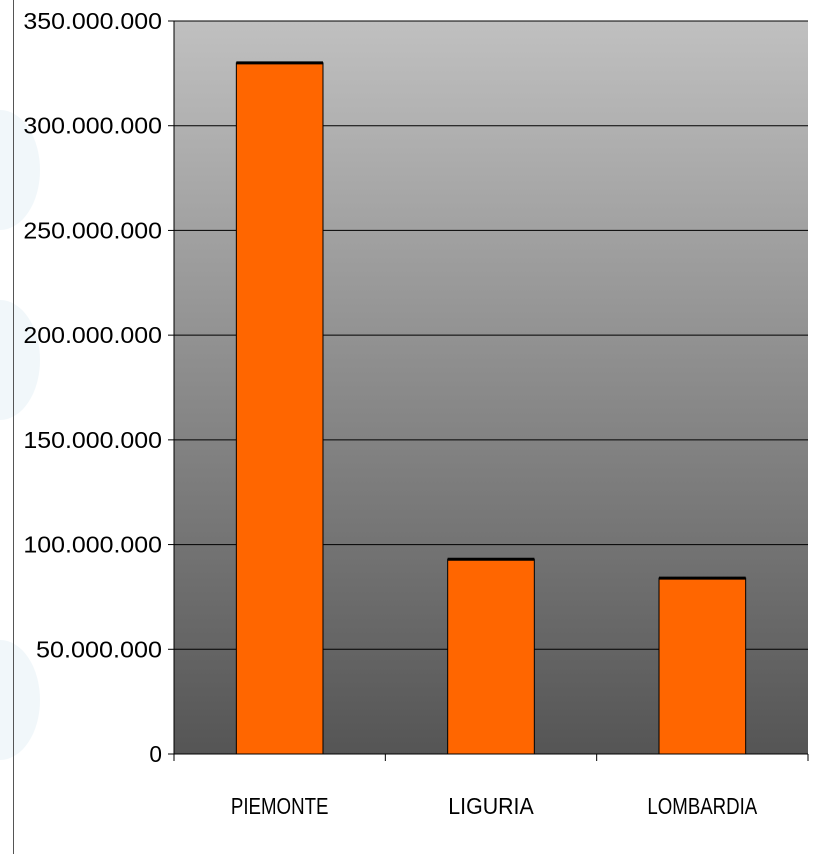 This screenshot has width=821, height=854. Describe the element at coordinates (279, 408) in the screenshot. I see `bar-piemonte` at that location.